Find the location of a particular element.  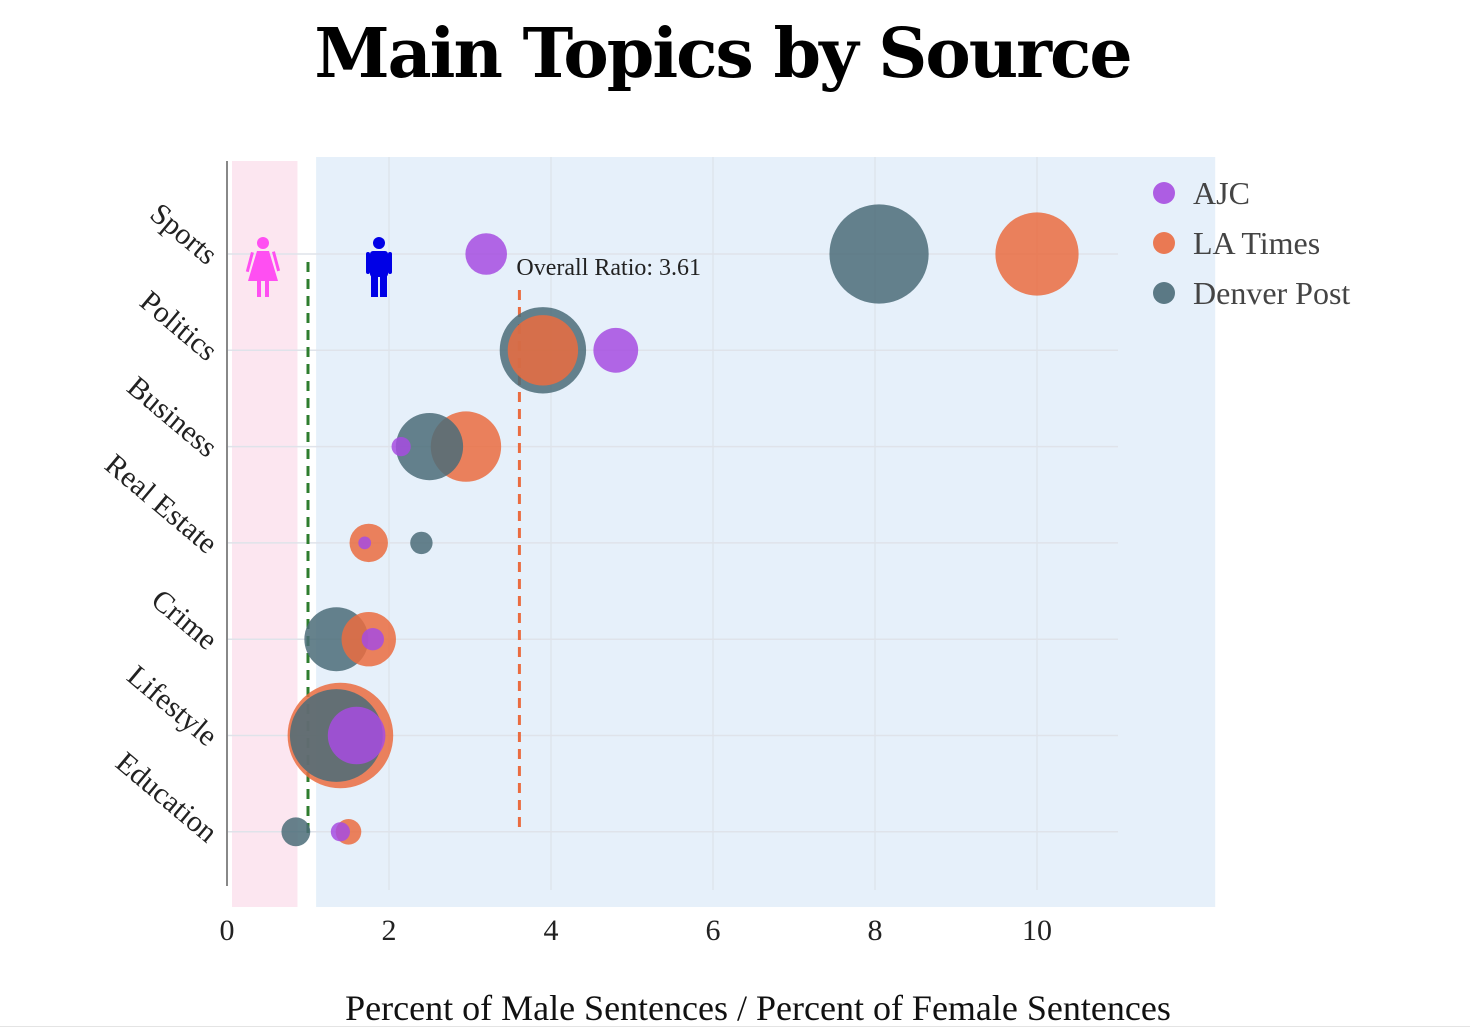

x-tick-label: 2 is located at coordinates (389, 930).